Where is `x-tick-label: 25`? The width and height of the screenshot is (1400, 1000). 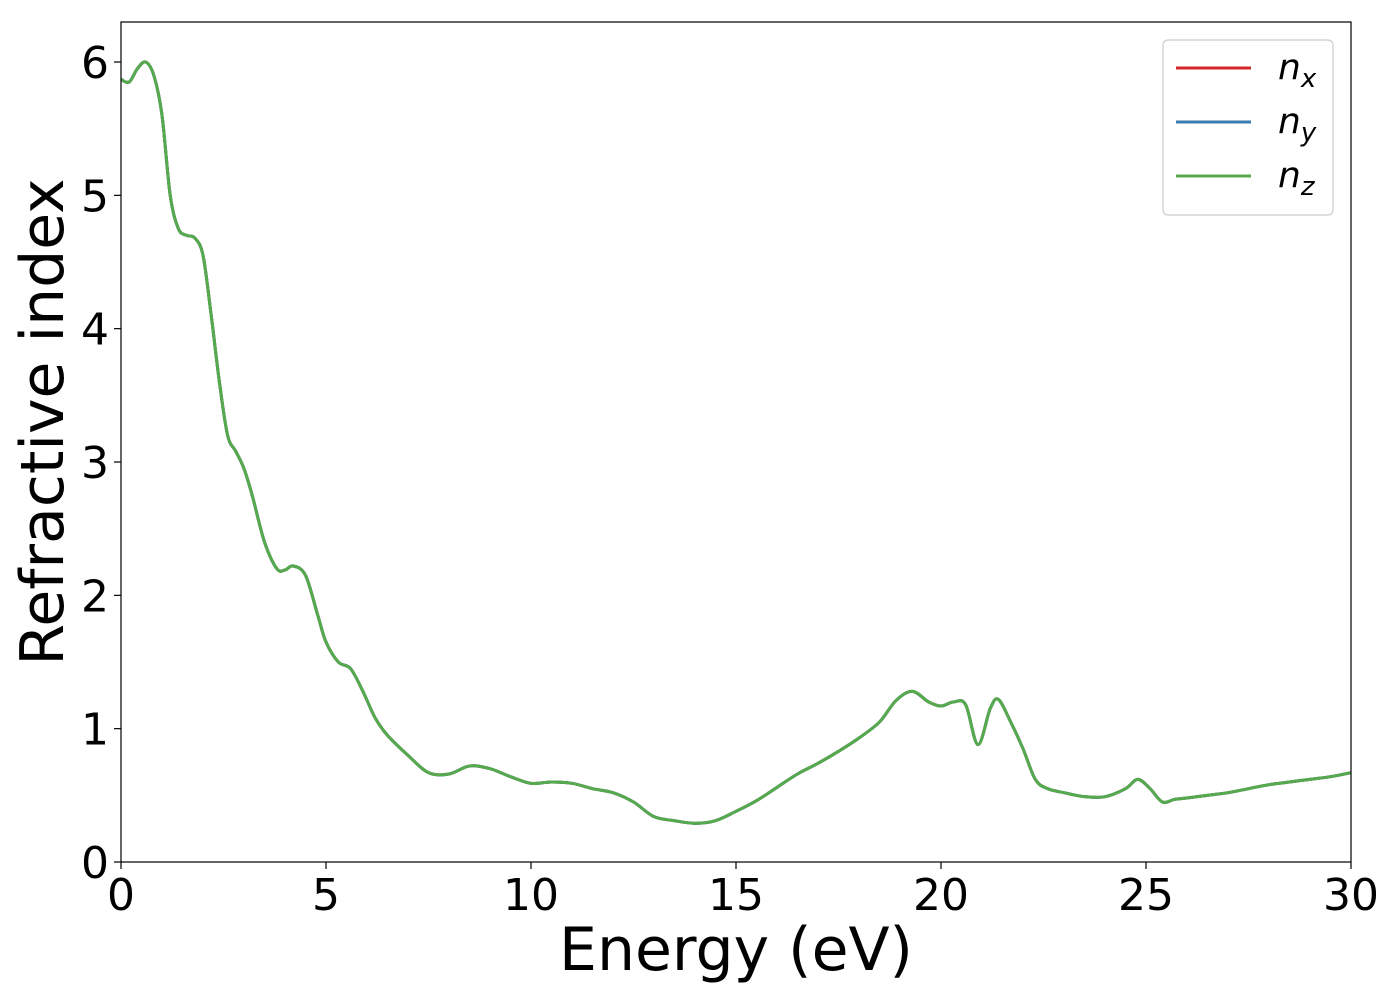
x-tick-label: 25 is located at coordinates (1146, 895).